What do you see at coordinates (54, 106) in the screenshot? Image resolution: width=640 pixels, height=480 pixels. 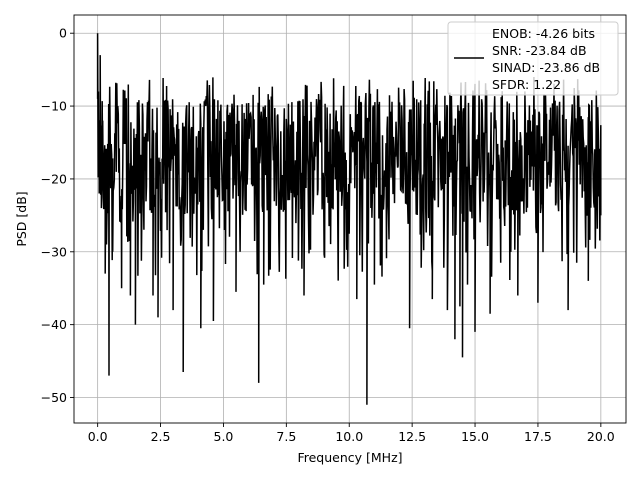 I see `y-tick-label: −10` at bounding box center [54, 106].